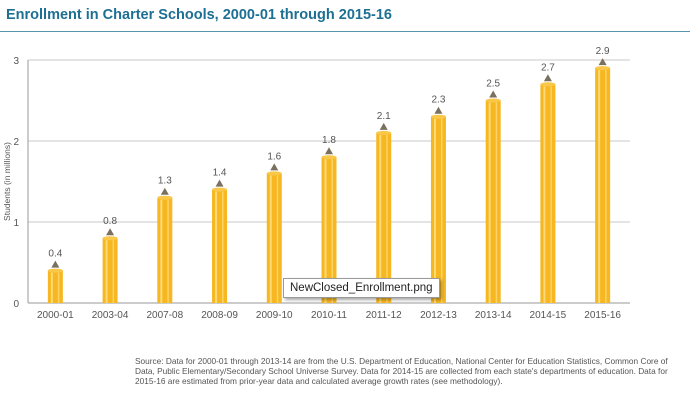 This screenshot has width=700, height=400. What do you see at coordinates (274, 156) in the screenshot?
I see `value-label: 1.6` at bounding box center [274, 156].